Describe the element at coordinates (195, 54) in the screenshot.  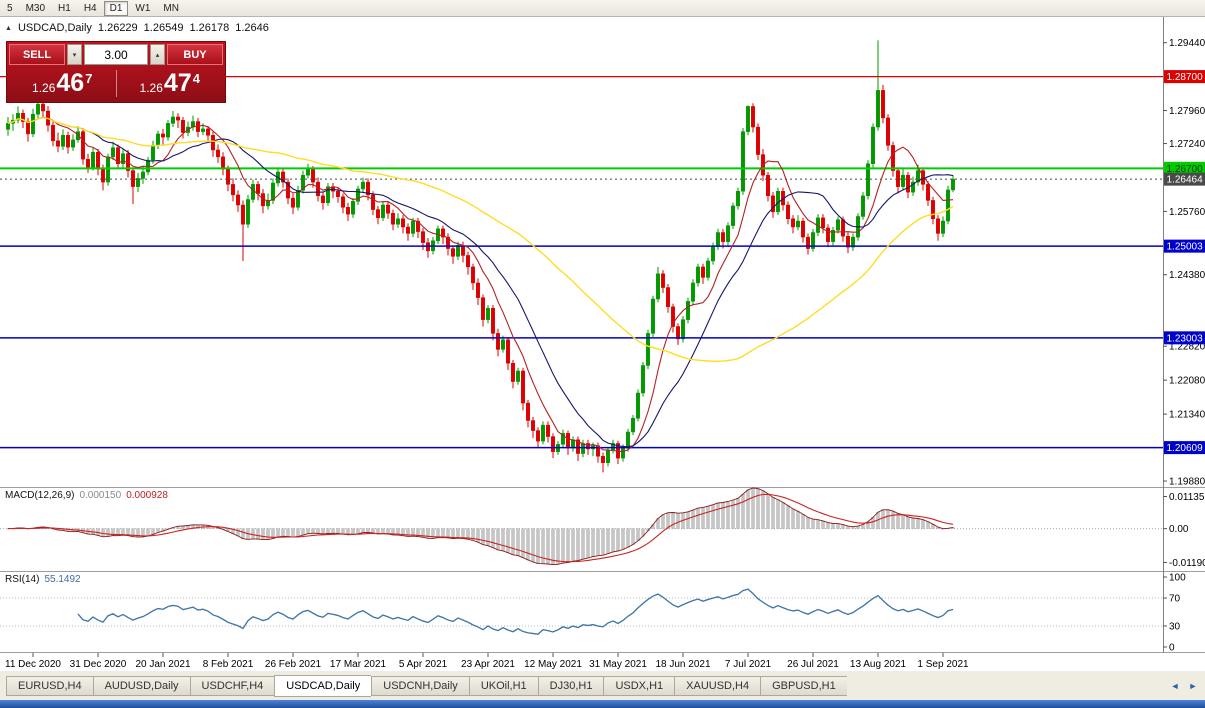
I see `buy-button: BUY` at that location.